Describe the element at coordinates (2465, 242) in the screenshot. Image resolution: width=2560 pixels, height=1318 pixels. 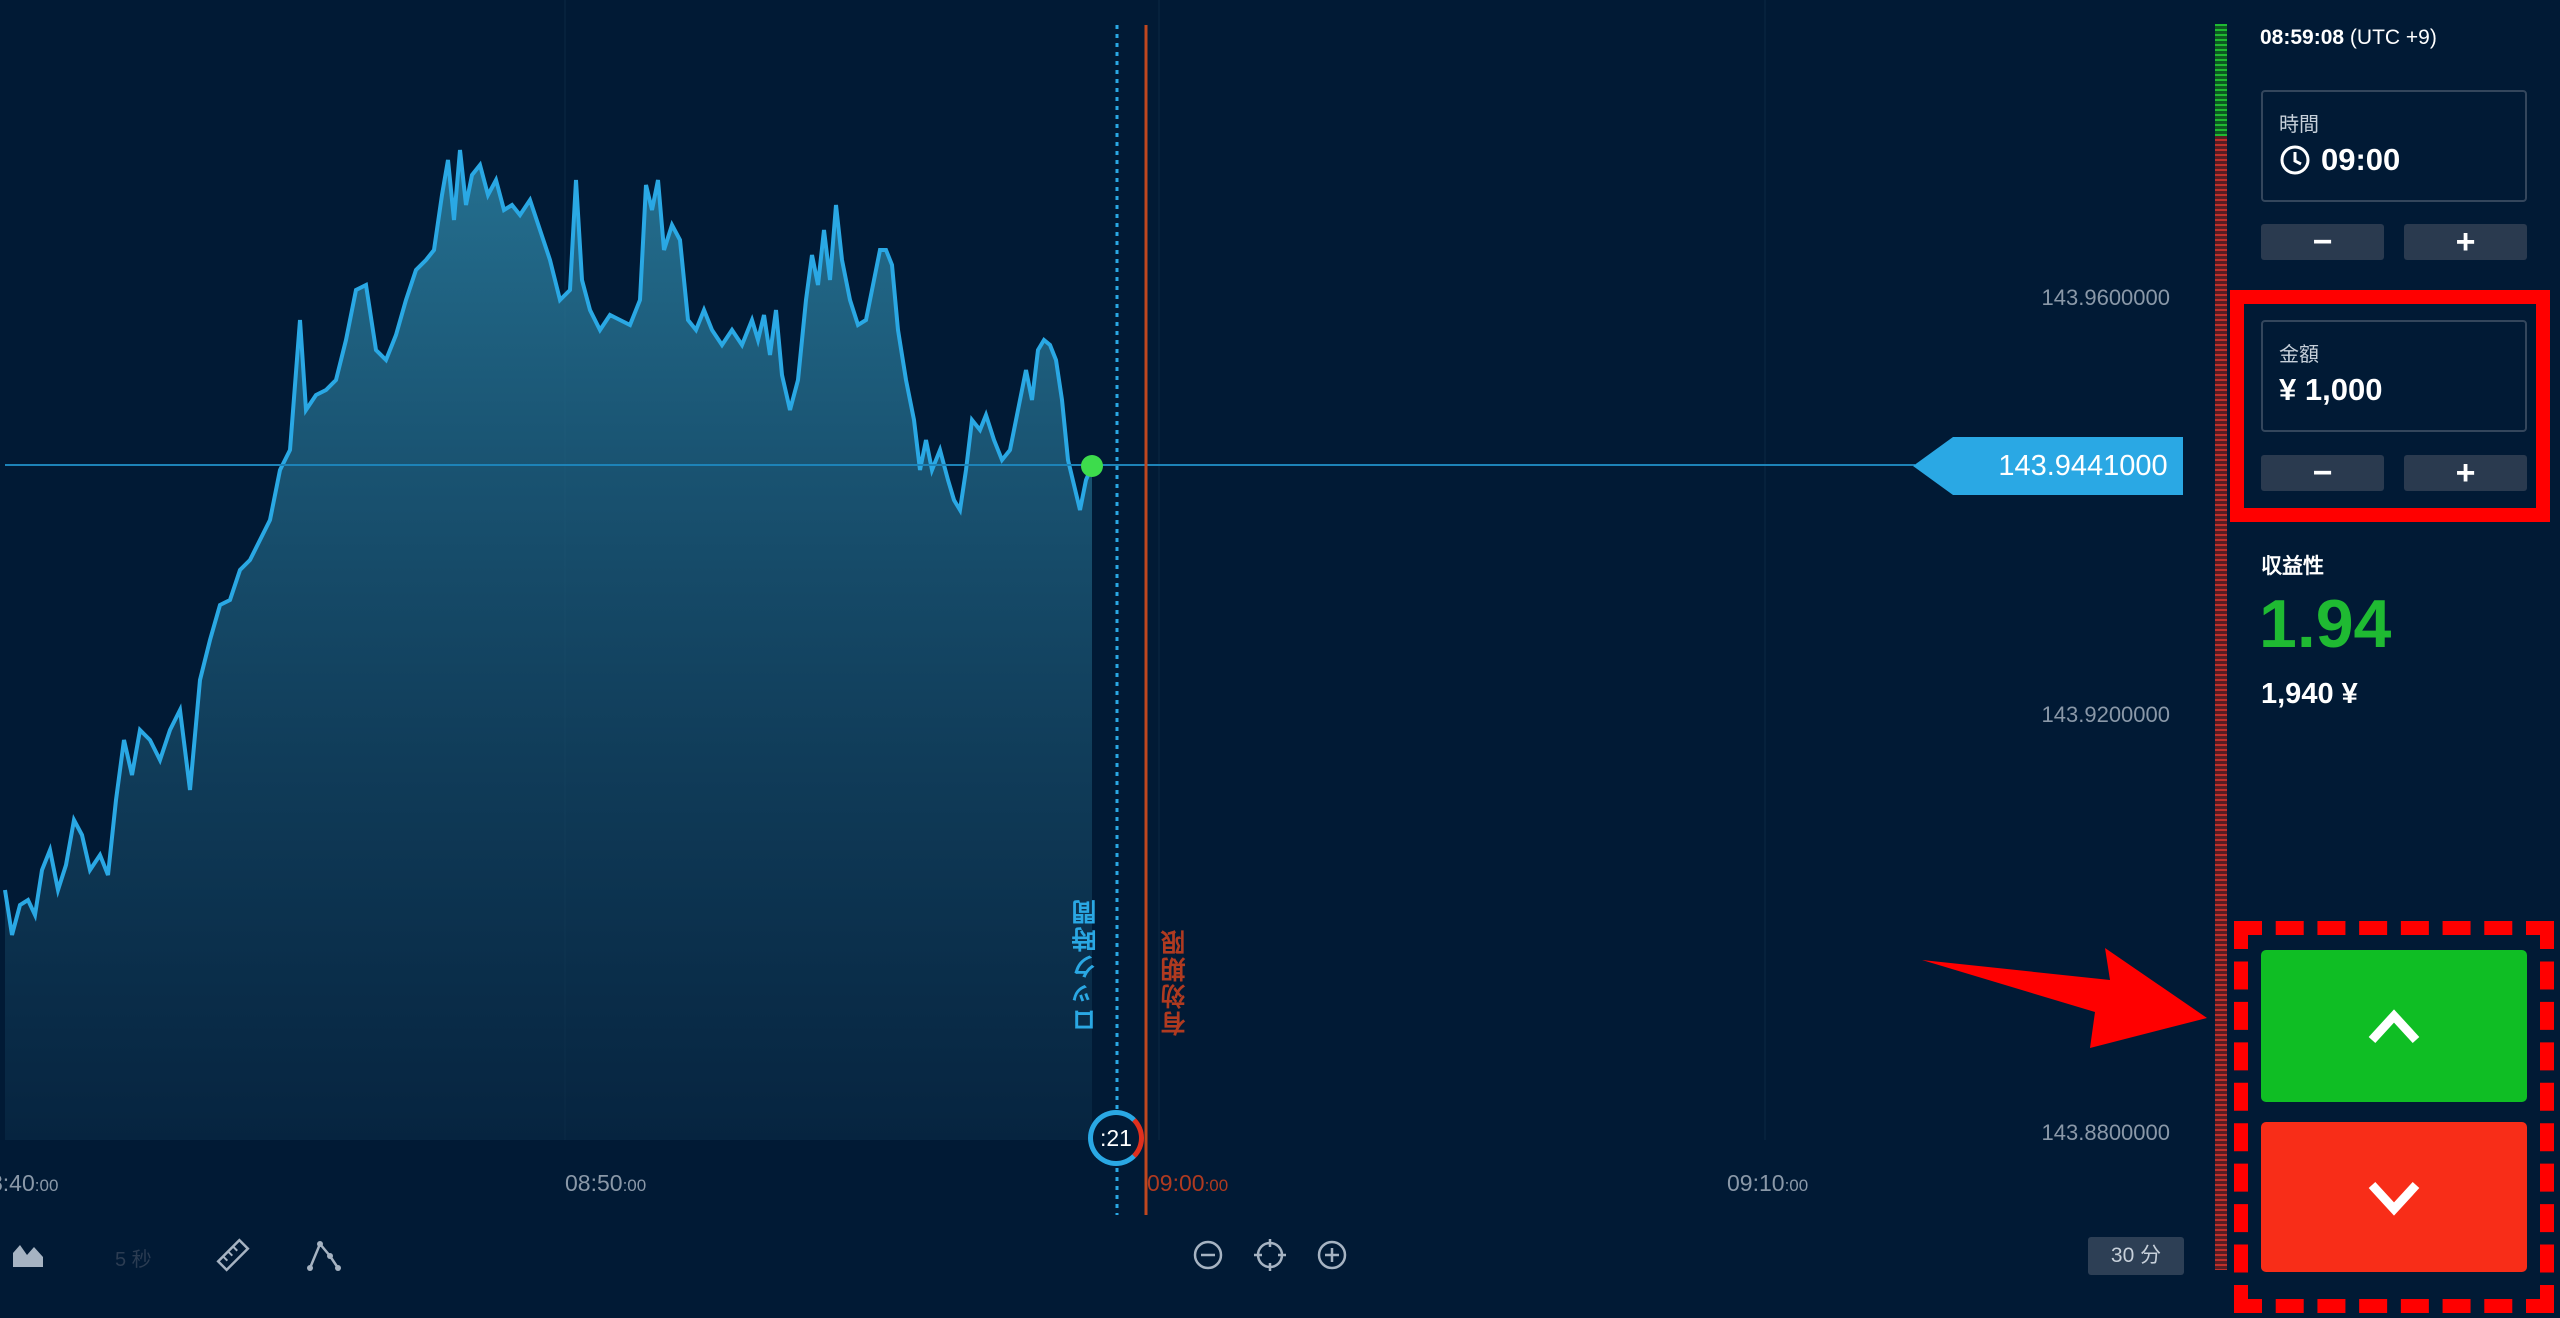
I see `time-plus-button: +` at that location.